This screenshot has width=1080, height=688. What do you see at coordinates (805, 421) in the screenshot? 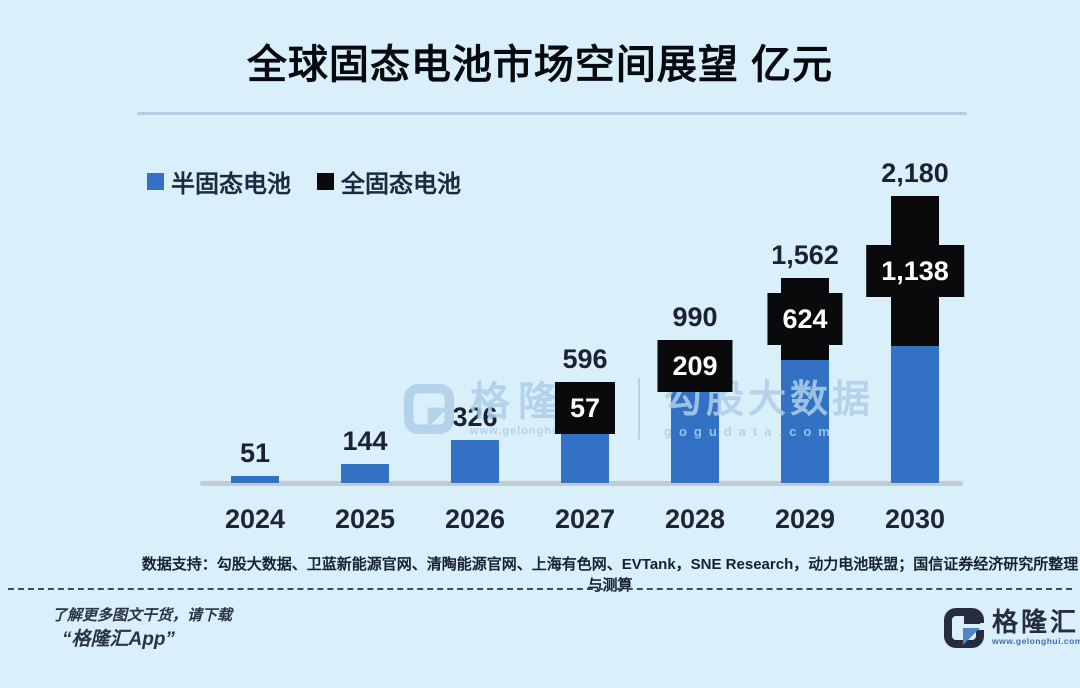
I see `bar-segment-semi-2029` at bounding box center [805, 421].